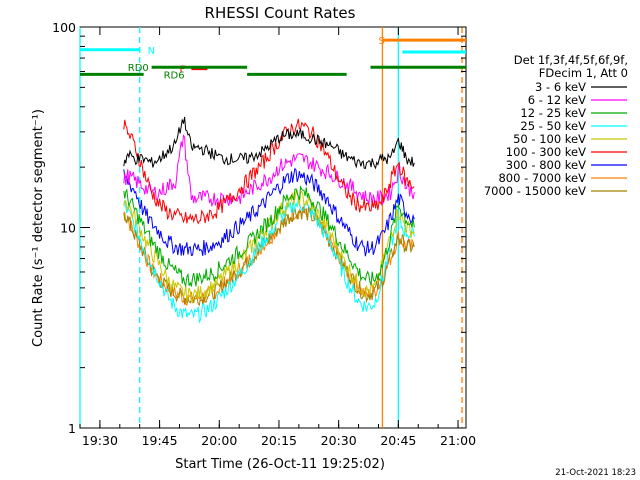 The width and height of the screenshot is (640, 480). I want to click on x-tick-label: 20:30, so click(339, 440).